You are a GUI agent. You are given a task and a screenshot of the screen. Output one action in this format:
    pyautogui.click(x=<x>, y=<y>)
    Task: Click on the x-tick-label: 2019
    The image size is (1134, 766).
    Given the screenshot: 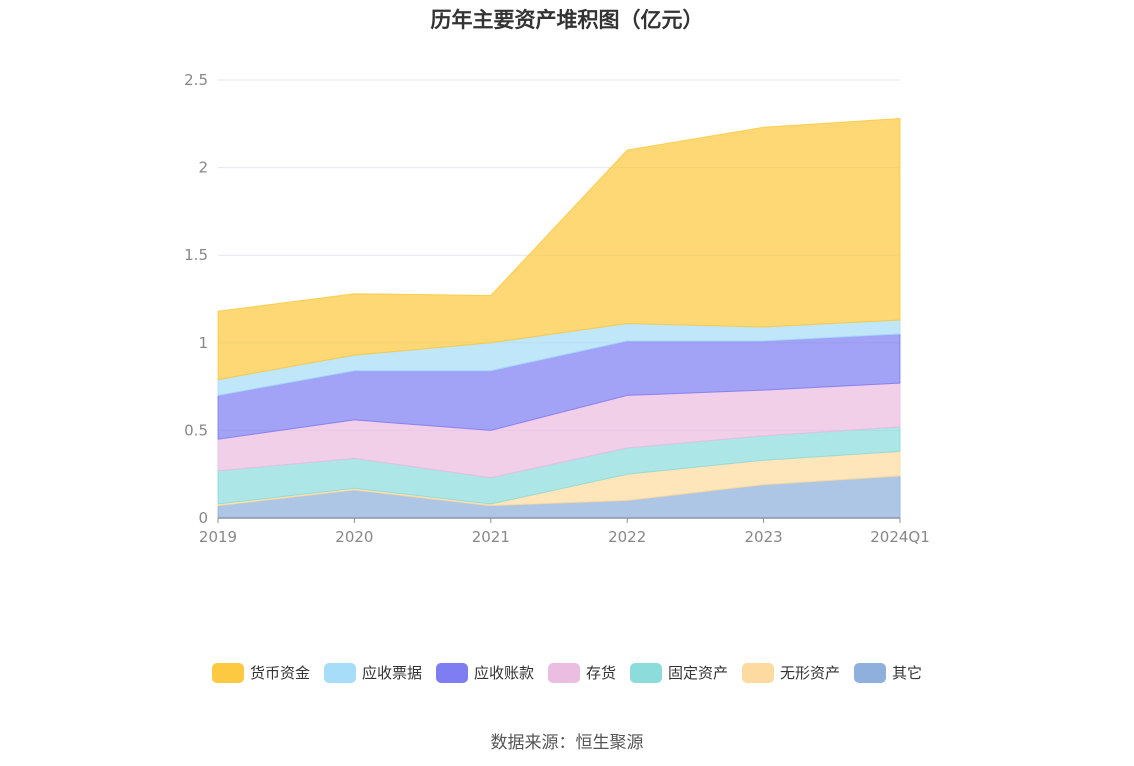 What is the action you would take?
    pyautogui.click(x=218, y=537)
    